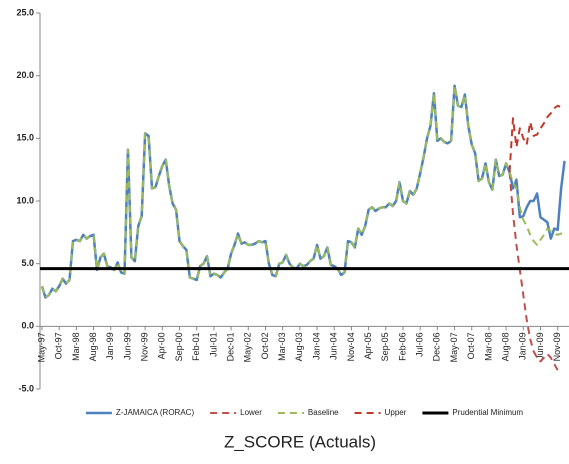 This screenshot has width=569, height=464. What do you see at coordinates (248, 347) in the screenshot?
I see `x-tick-label: May-02` at bounding box center [248, 347].